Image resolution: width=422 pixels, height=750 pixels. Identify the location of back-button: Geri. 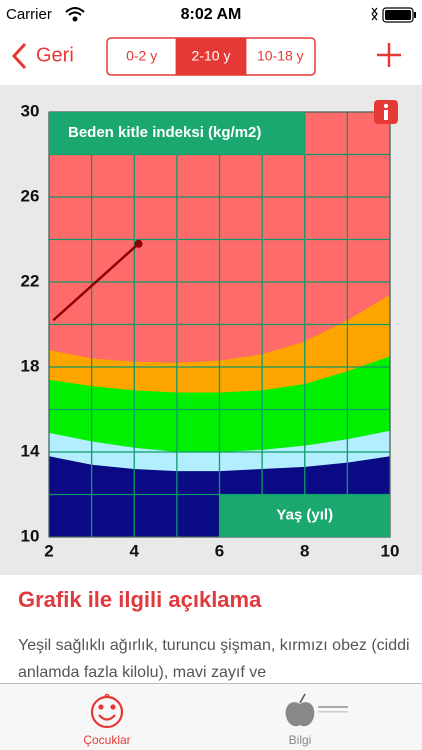
(42, 56).